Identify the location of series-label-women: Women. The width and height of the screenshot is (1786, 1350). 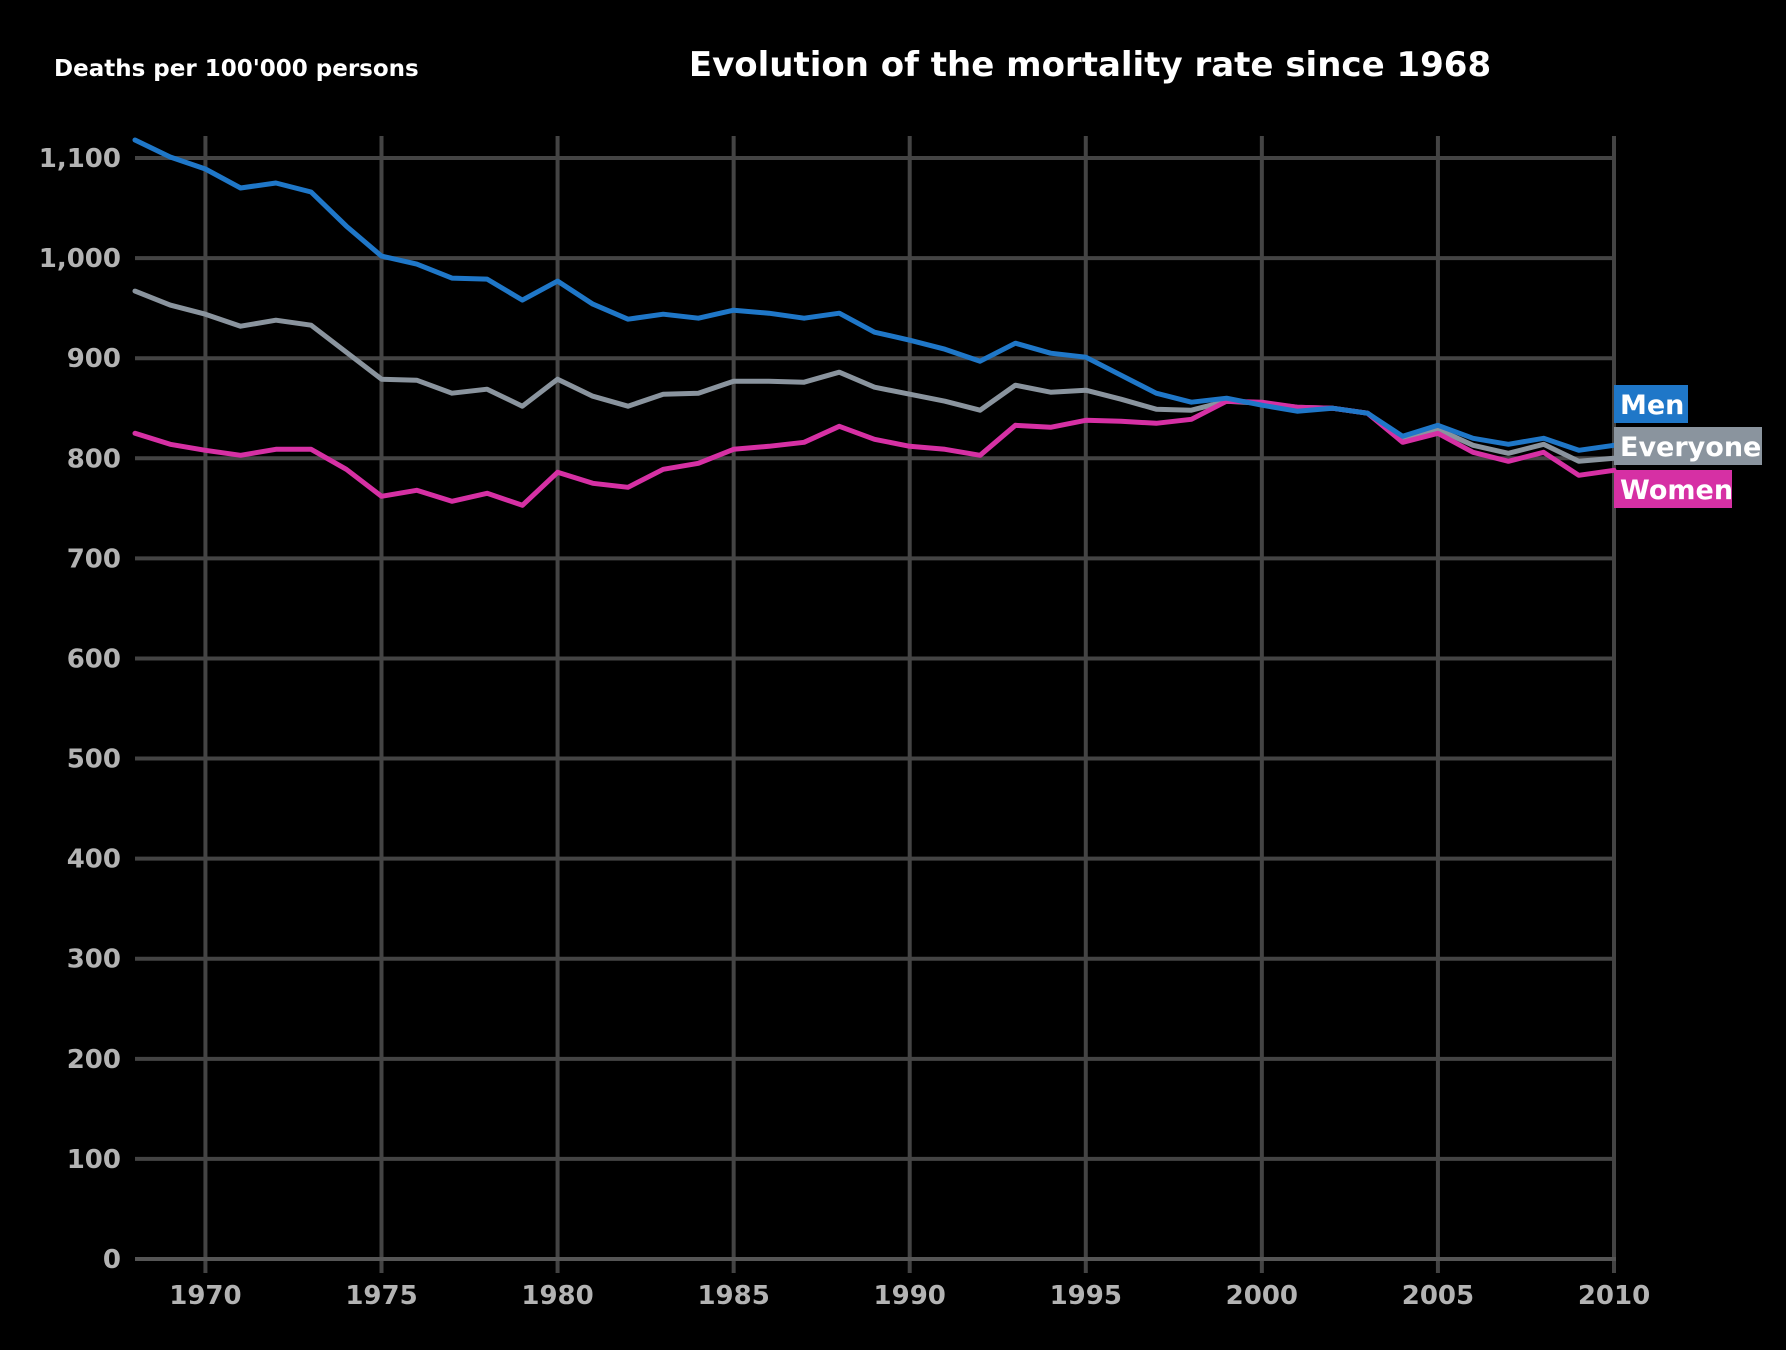
(1676, 490).